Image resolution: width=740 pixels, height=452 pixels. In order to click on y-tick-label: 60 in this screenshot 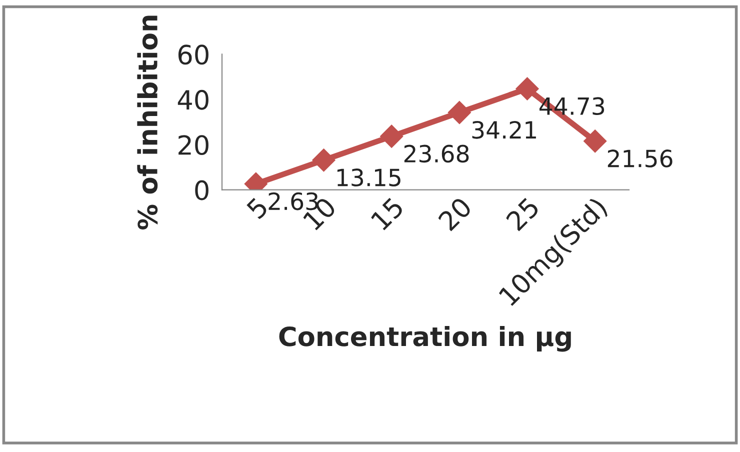, I will do `click(193, 54)`.